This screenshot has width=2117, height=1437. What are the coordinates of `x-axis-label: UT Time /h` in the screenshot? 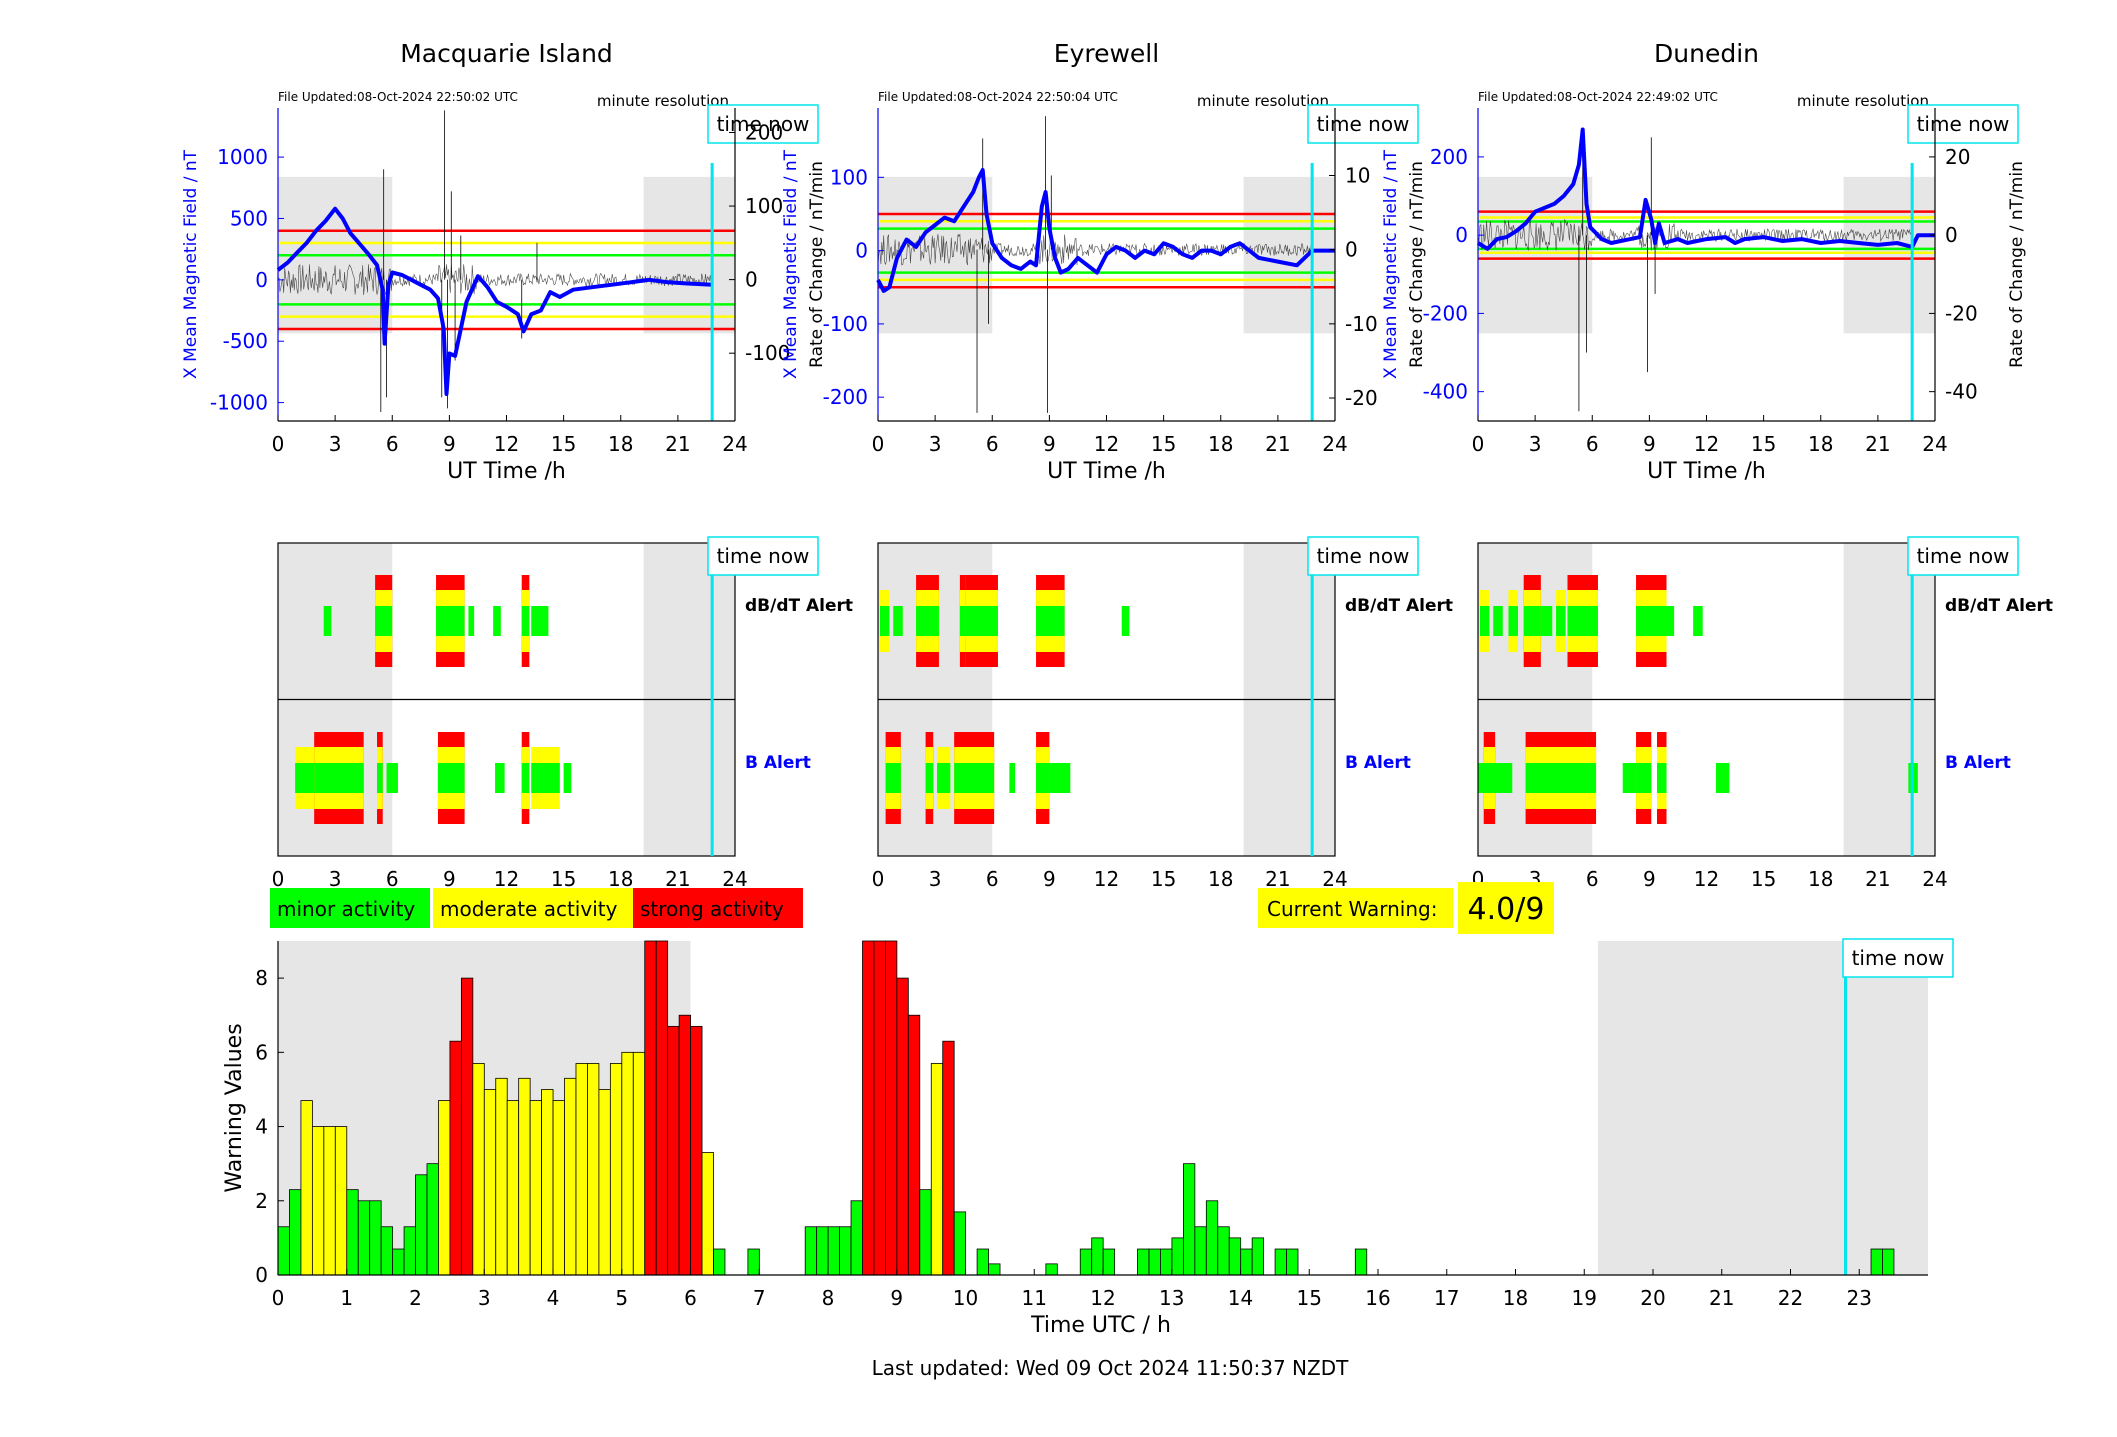 It's located at (506, 471).